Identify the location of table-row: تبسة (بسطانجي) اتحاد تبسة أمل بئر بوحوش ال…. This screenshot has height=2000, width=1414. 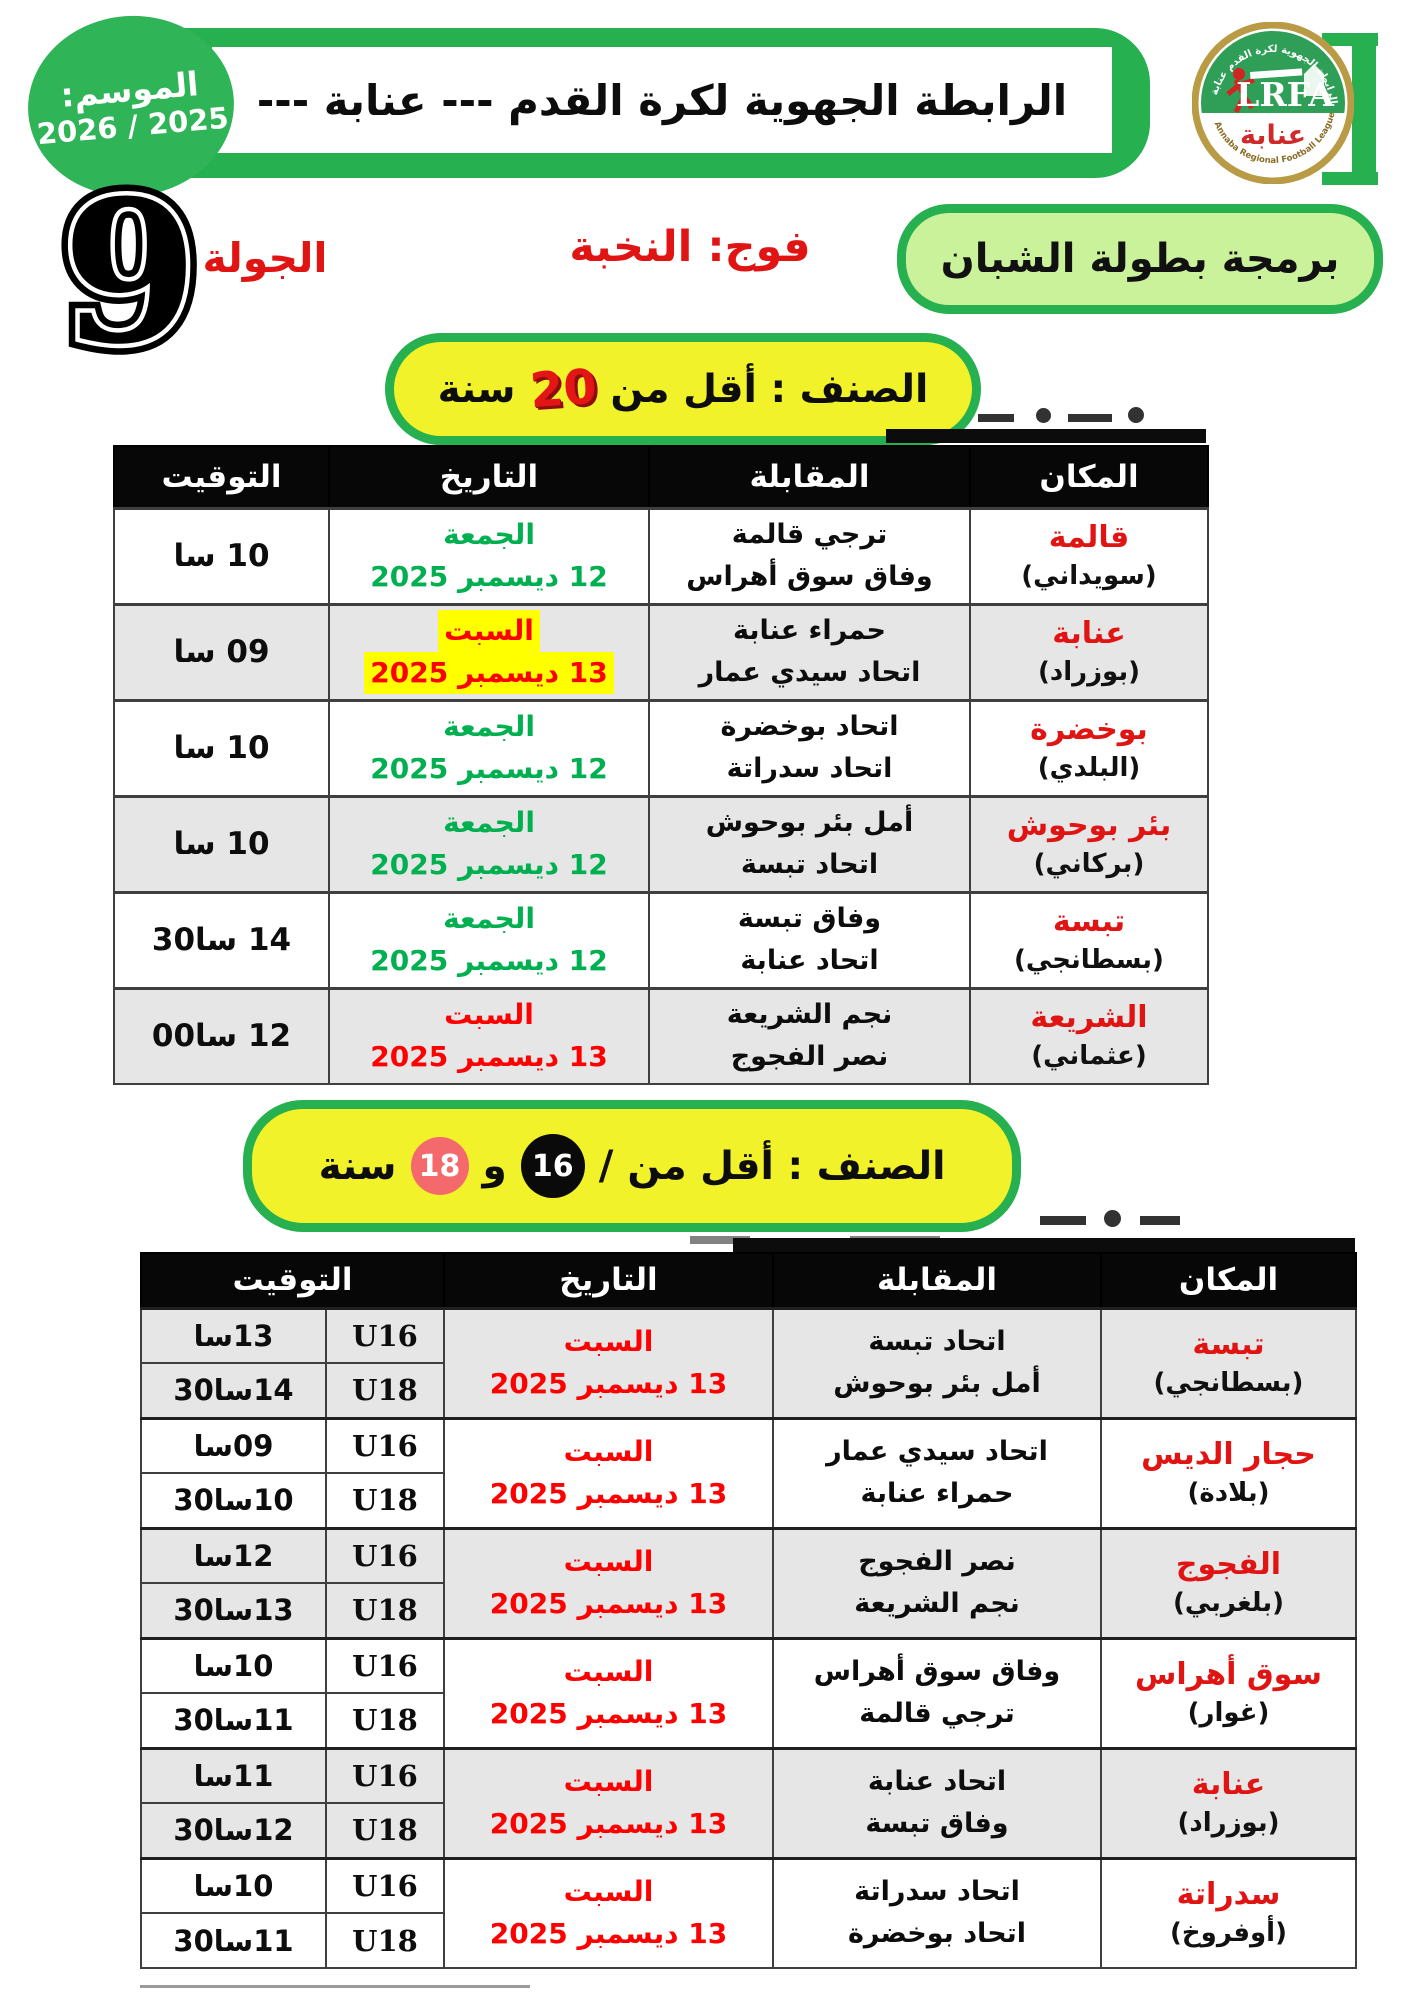
(748, 1362).